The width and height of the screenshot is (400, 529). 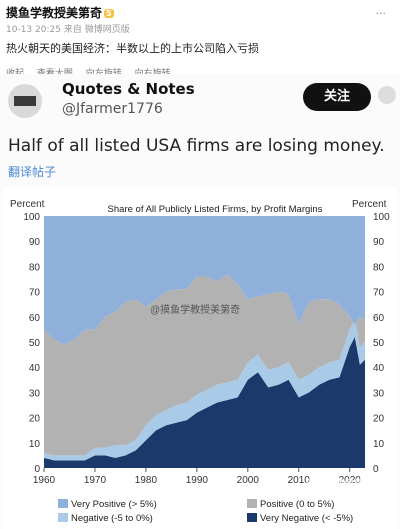 I want to click on y-tick-label-right: 10, so click(x=379, y=444).